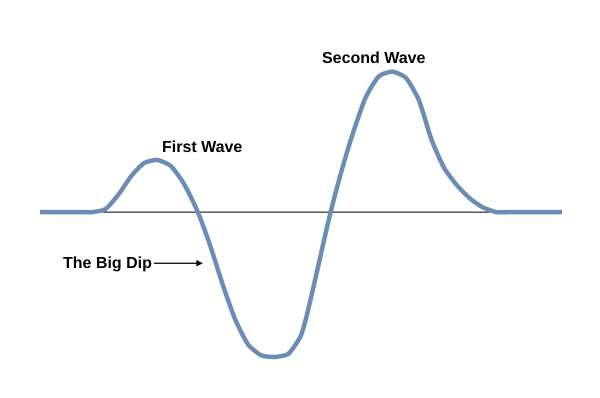 The image size is (600, 398). What do you see at coordinates (202, 147) in the screenshot?
I see `annotation: First Wave` at bounding box center [202, 147].